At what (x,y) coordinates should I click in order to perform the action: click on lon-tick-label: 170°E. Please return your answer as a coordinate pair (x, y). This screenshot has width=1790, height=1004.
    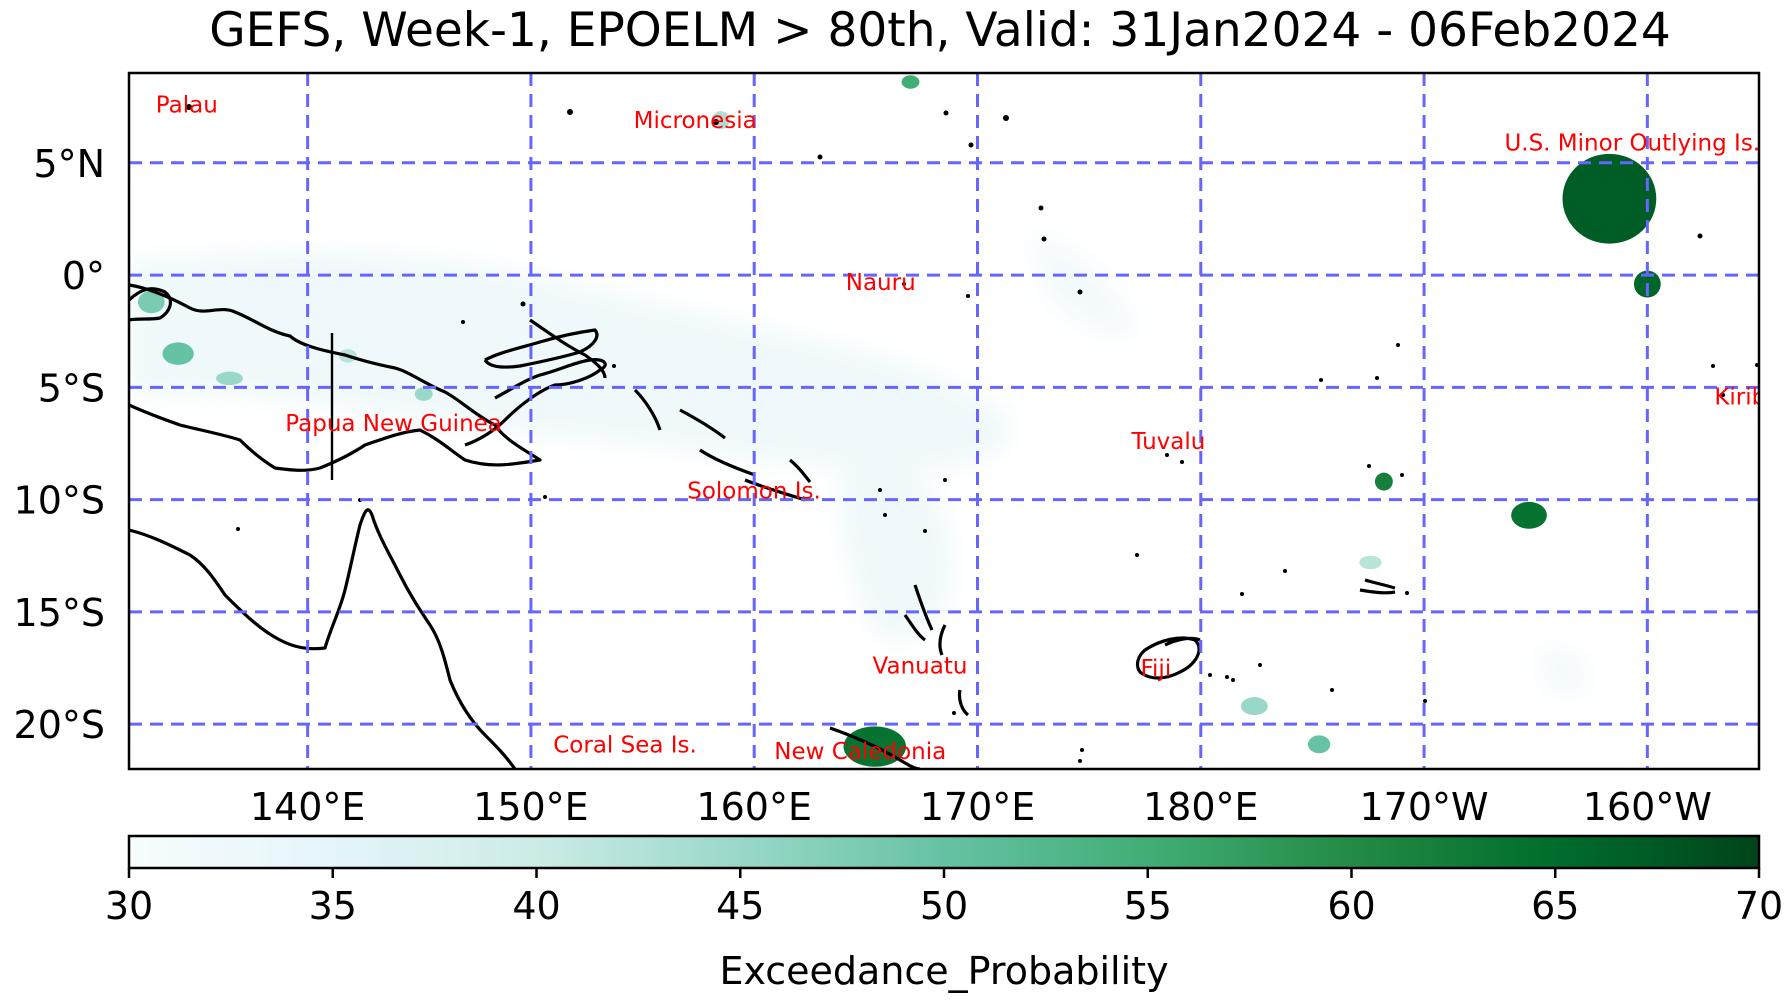
    Looking at the image, I should click on (978, 807).